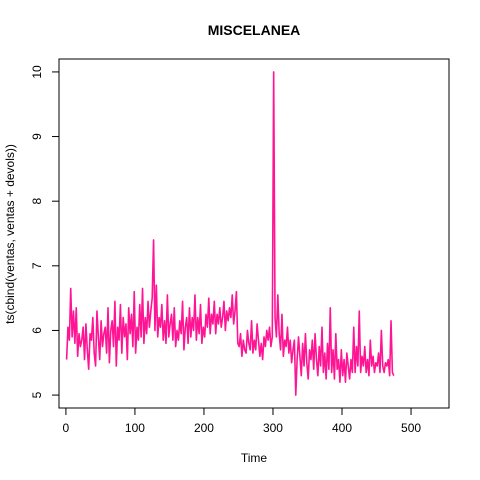  I want to click on y-tick-label: 10, so click(37, 72).